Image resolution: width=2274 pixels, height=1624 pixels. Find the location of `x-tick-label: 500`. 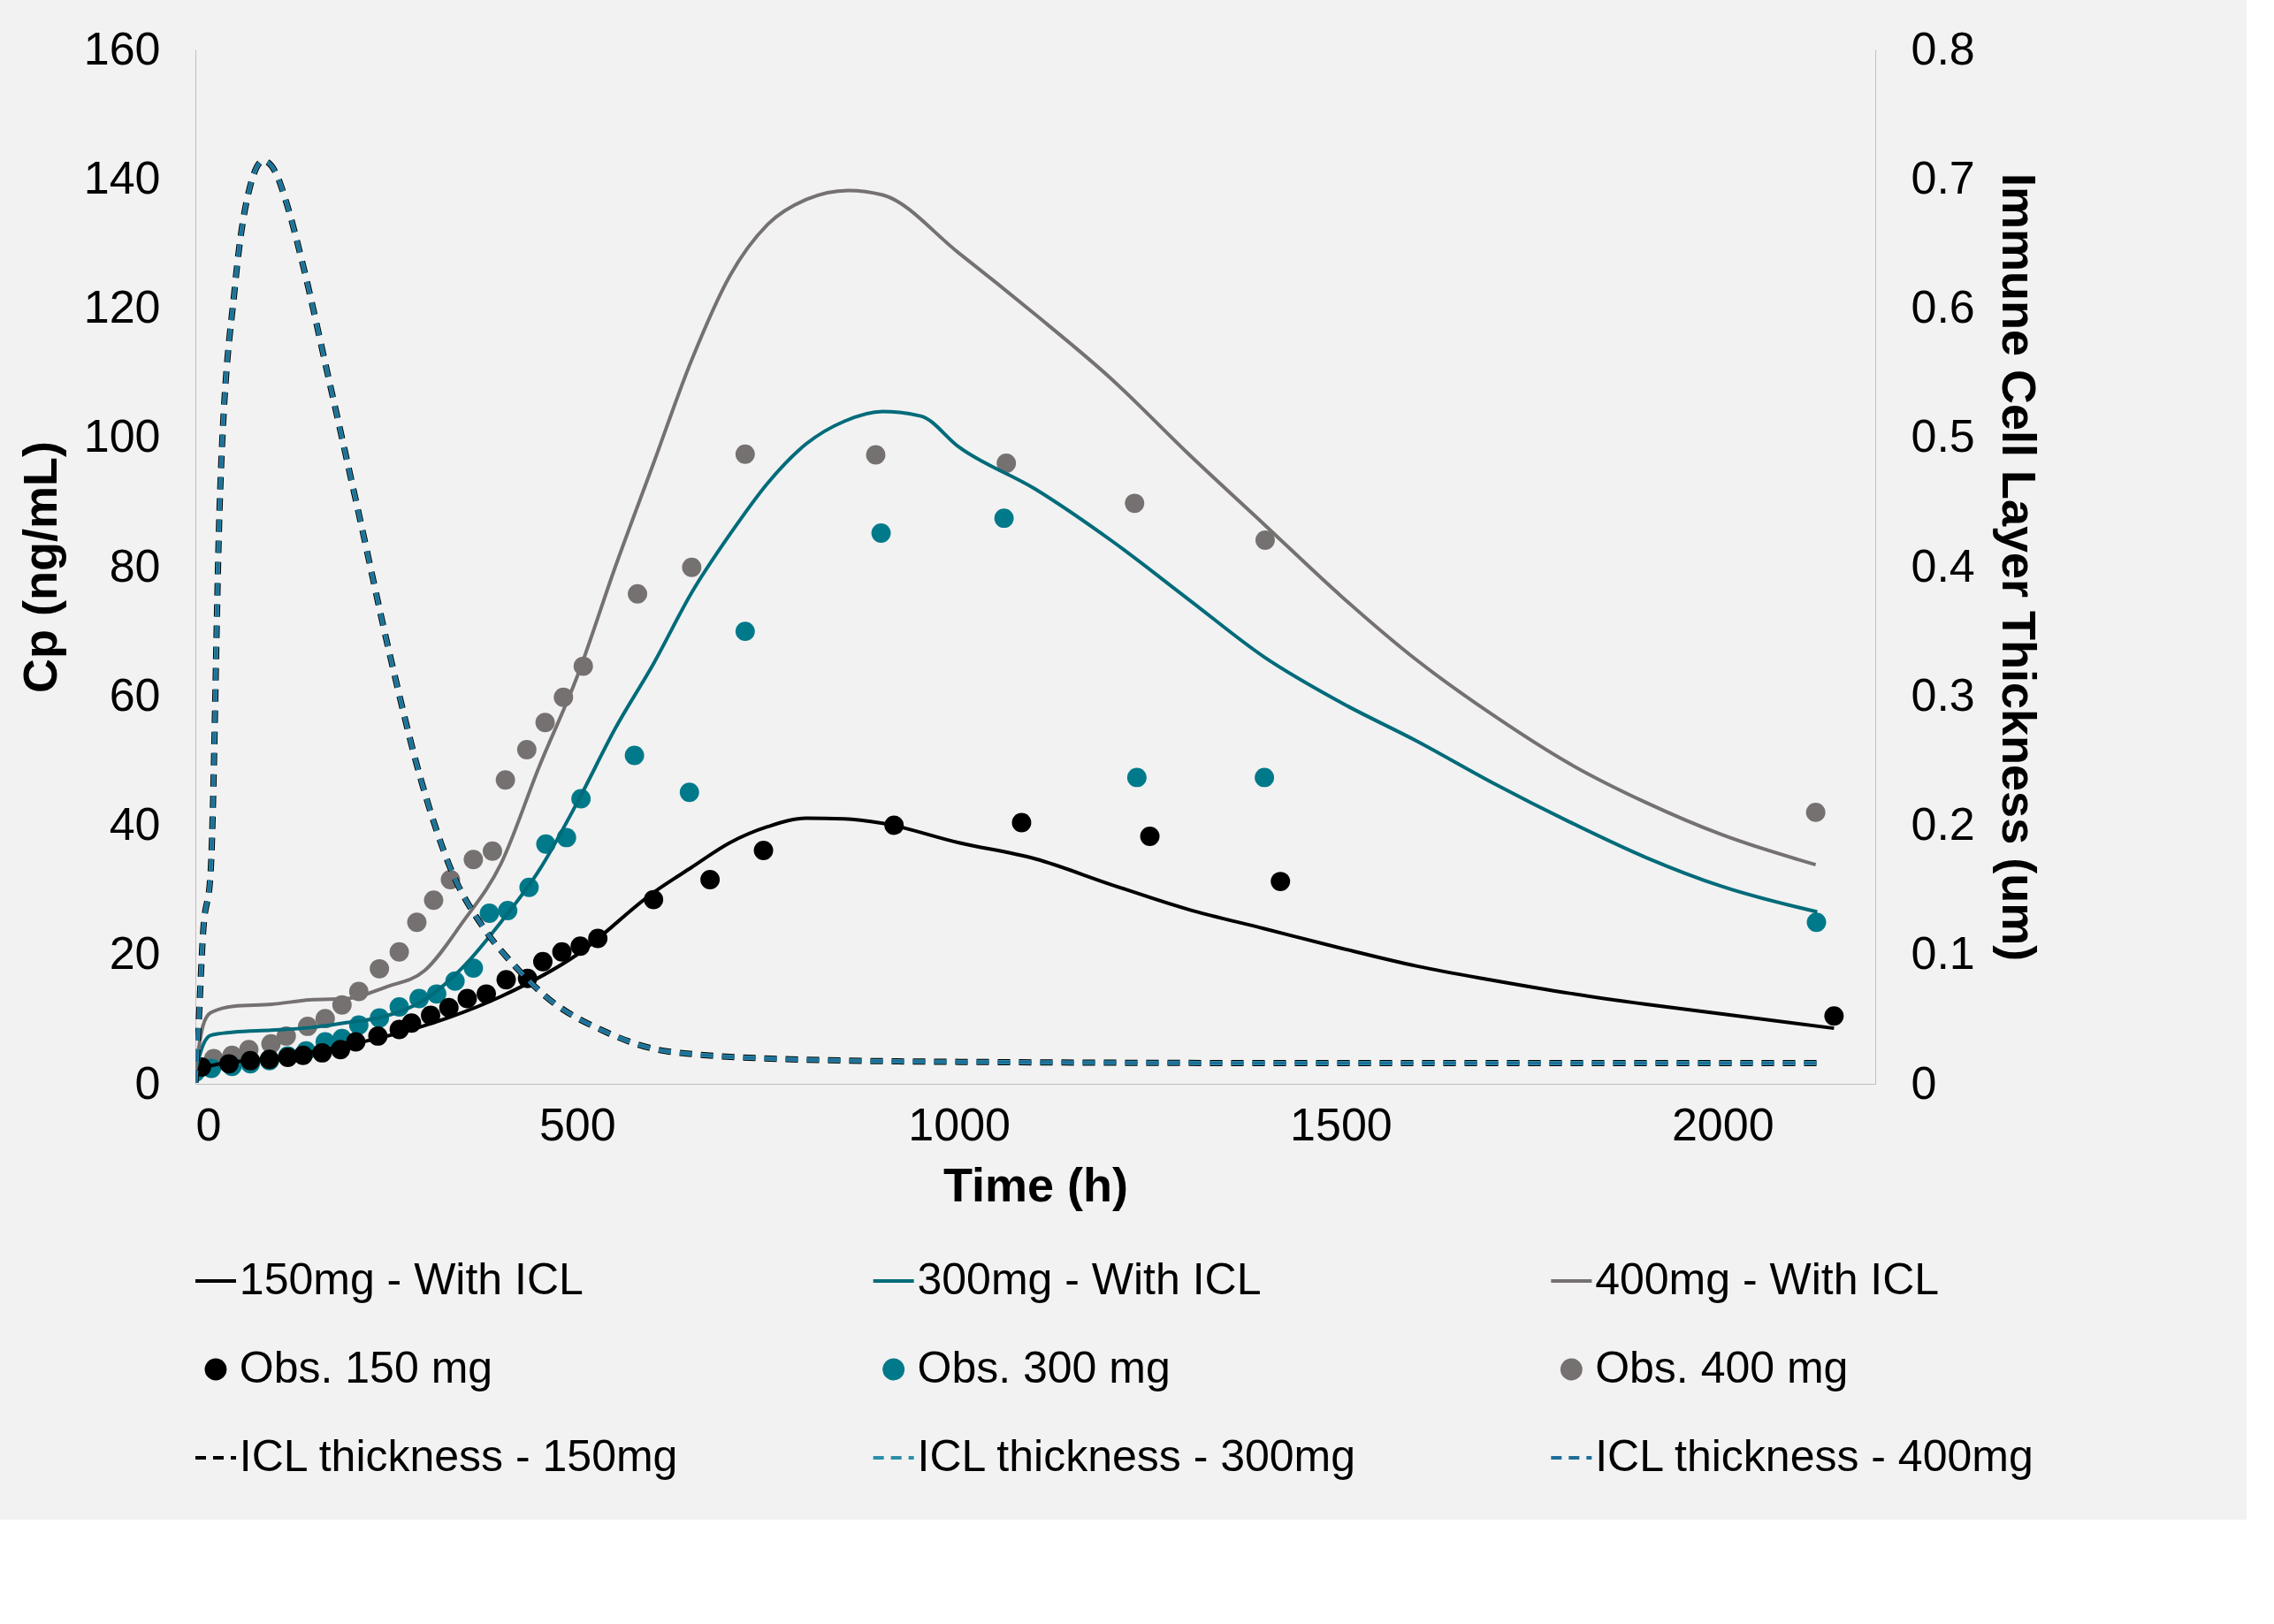

x-tick-label: 500 is located at coordinates (577, 1124).